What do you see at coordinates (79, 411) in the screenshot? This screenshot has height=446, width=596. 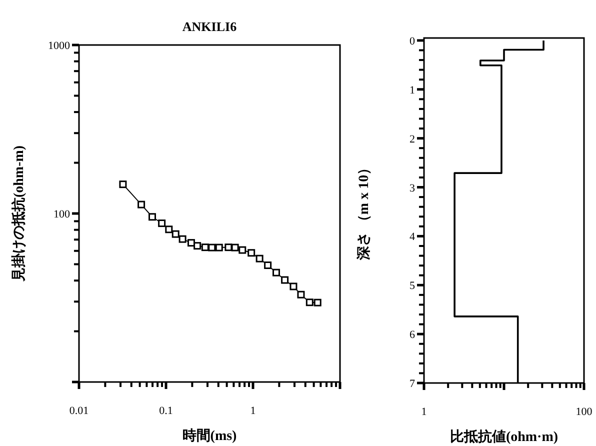 I see `x-tick-label: 0.01` at bounding box center [79, 411].